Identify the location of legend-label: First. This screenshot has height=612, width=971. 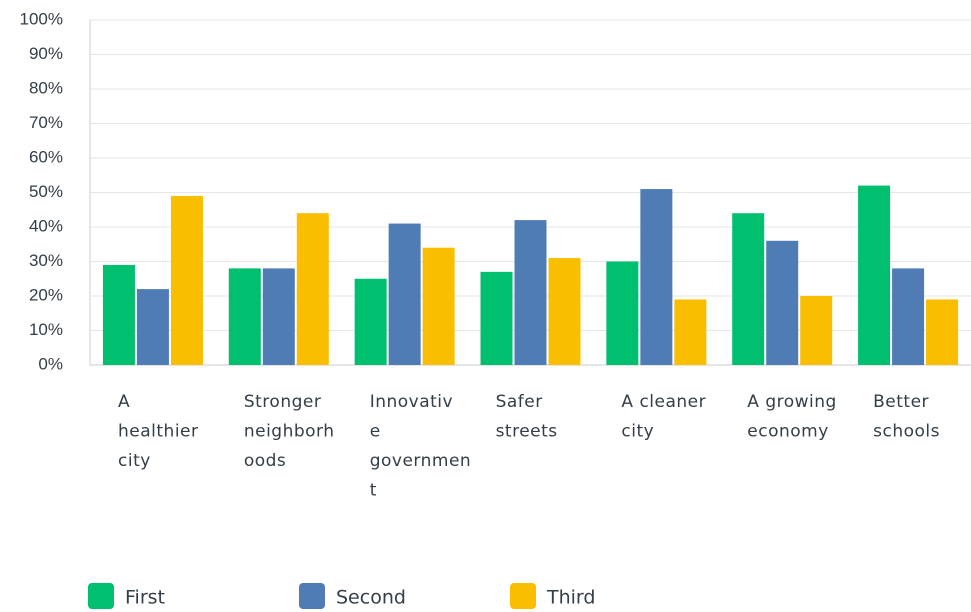
(145, 598).